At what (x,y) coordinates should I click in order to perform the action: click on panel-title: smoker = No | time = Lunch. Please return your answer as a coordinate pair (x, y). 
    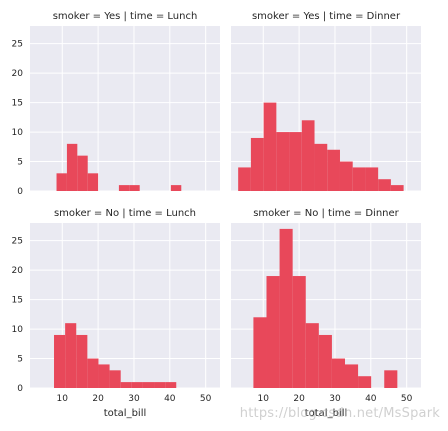
    Looking at the image, I should click on (125, 213).